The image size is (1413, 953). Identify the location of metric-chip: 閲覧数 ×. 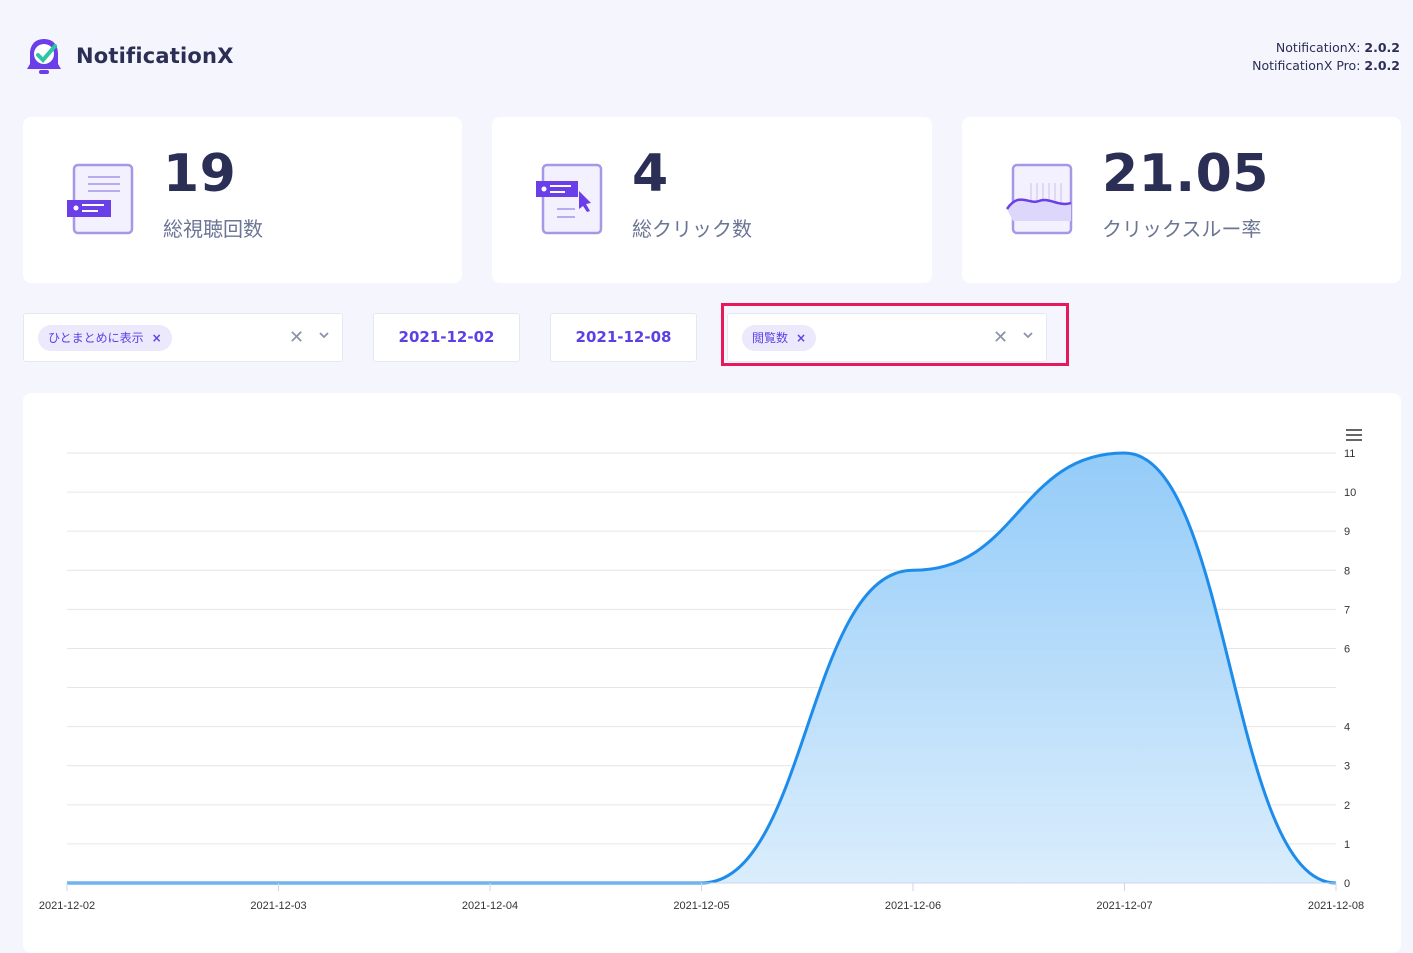
(779, 338).